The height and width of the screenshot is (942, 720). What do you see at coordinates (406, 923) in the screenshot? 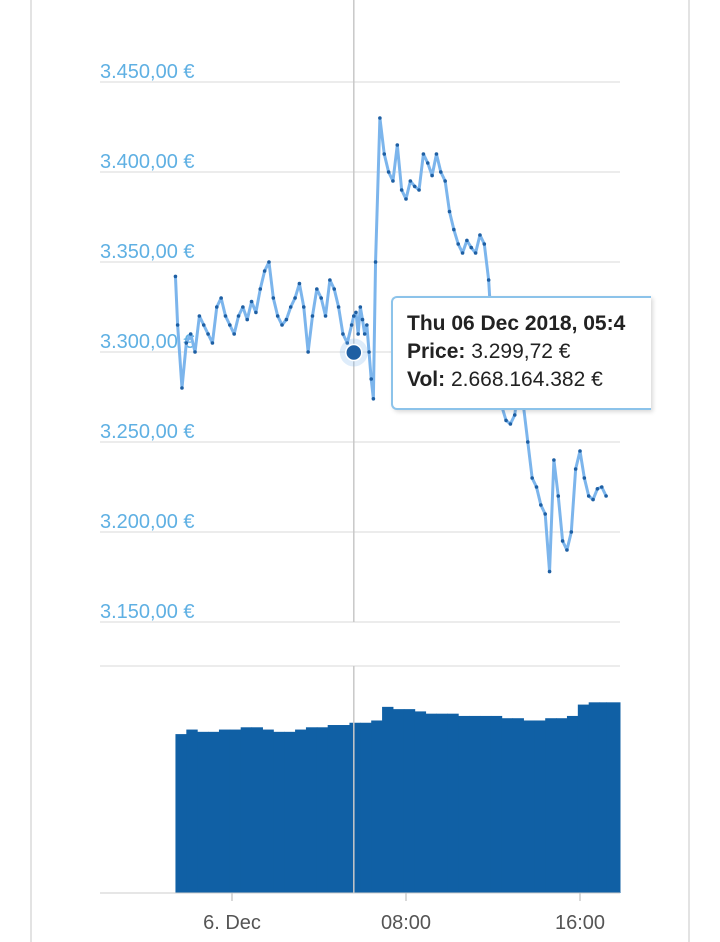
I see `x-tick-label: 08:00` at bounding box center [406, 923].